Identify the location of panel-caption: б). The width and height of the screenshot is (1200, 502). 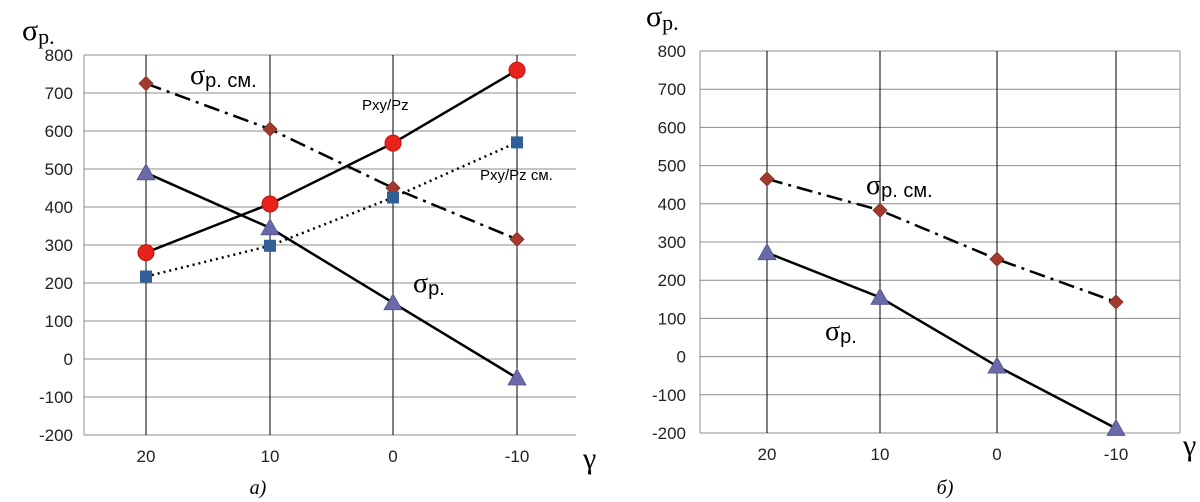
(945, 488).